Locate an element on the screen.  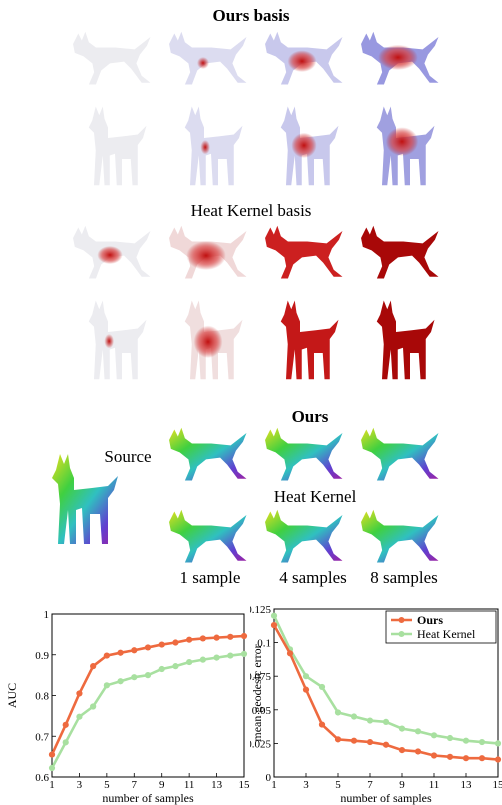
y-axis-label: mean geodesic error is located at coordinates (257, 692).